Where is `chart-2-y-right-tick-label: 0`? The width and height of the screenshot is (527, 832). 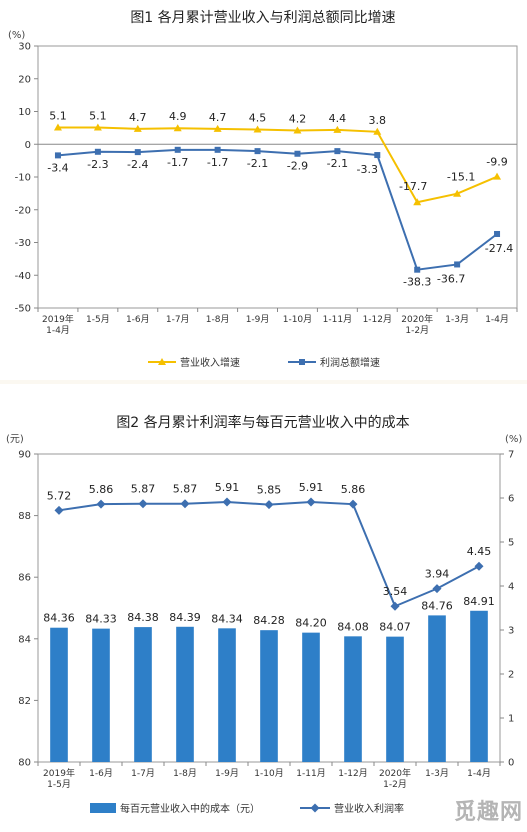
chart-2-y-right-tick-label: 0 is located at coordinates (511, 763).